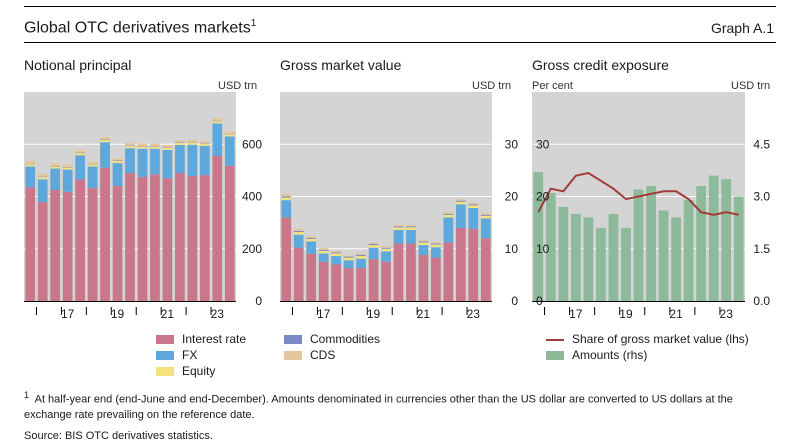 This screenshot has width=800, height=448. What do you see at coordinates (761, 144) in the screenshot?
I see `y-right-tick-label: 4.5` at bounding box center [761, 144].